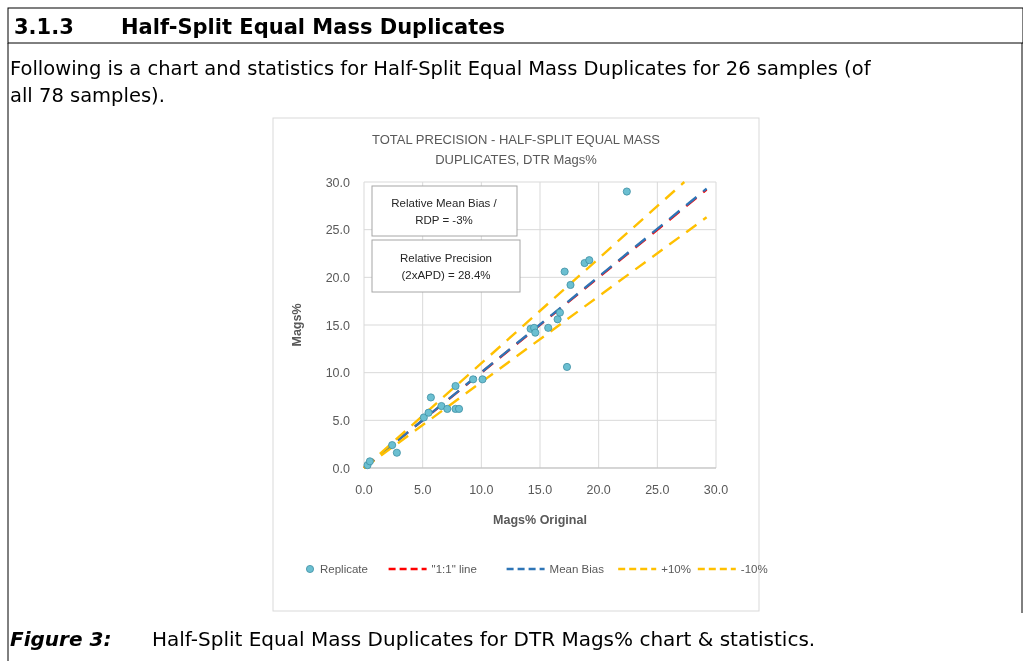 This screenshot has width=1023, height=661. What do you see at coordinates (516, 149) in the screenshot?
I see `chart-title: TOTAL PRECISION - HALF-SPLIT EQUAL MASS DUPLICATES, DTR Mags%` at bounding box center [516, 149].